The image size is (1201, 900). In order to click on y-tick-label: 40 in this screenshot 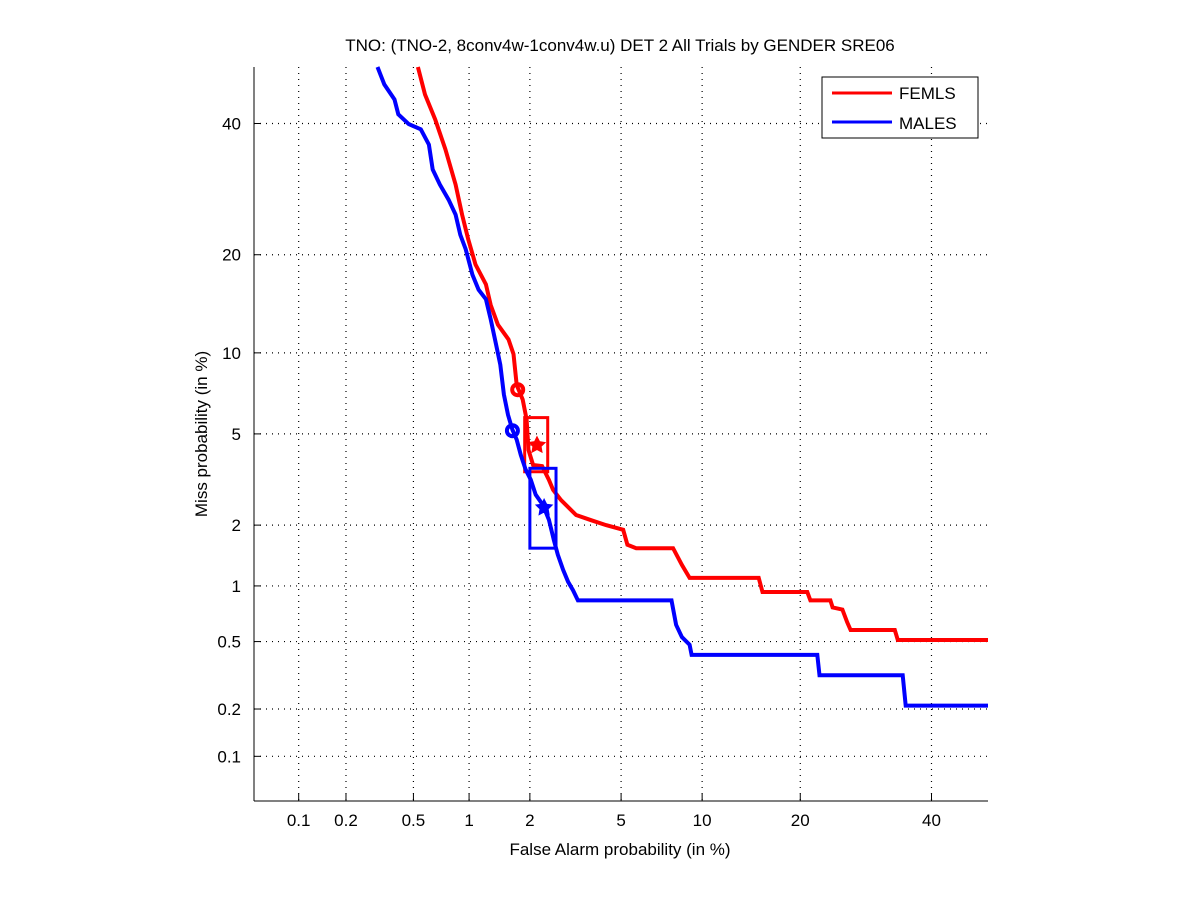, I will do `click(231, 124)`.